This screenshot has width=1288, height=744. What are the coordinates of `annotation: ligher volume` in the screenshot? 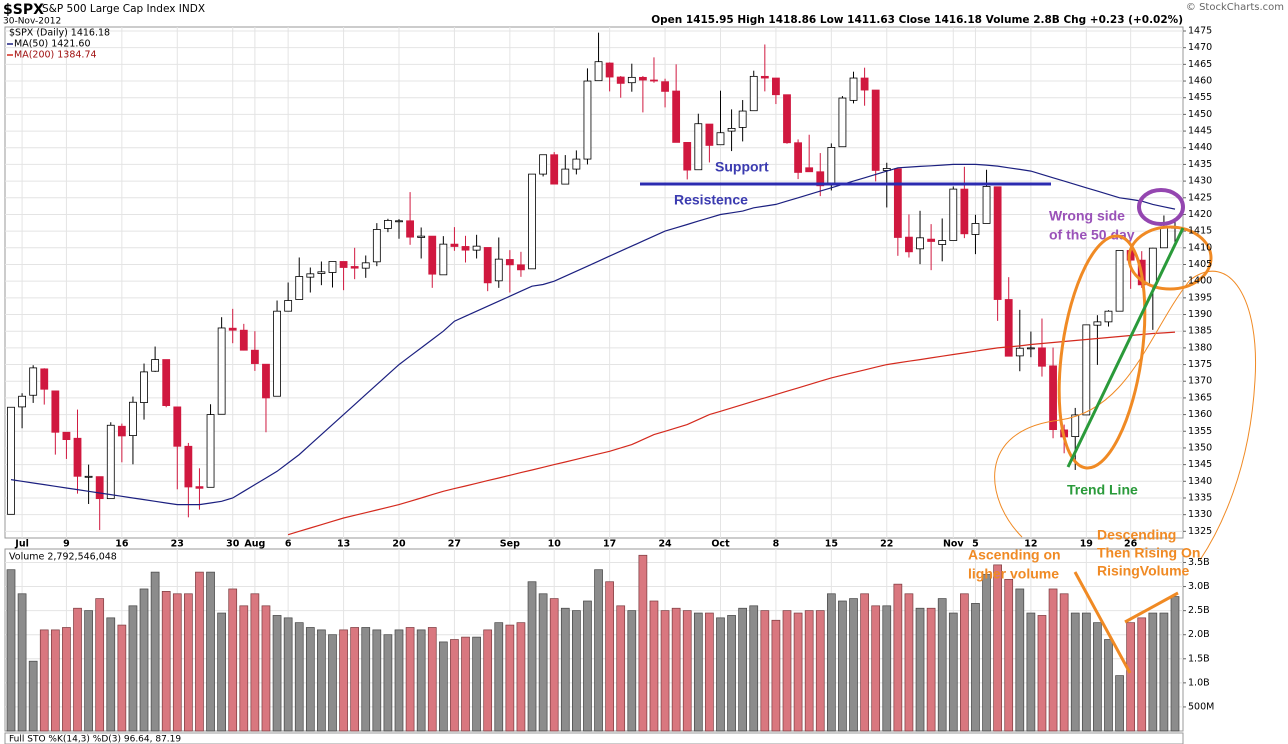 It's located at (1013, 574).